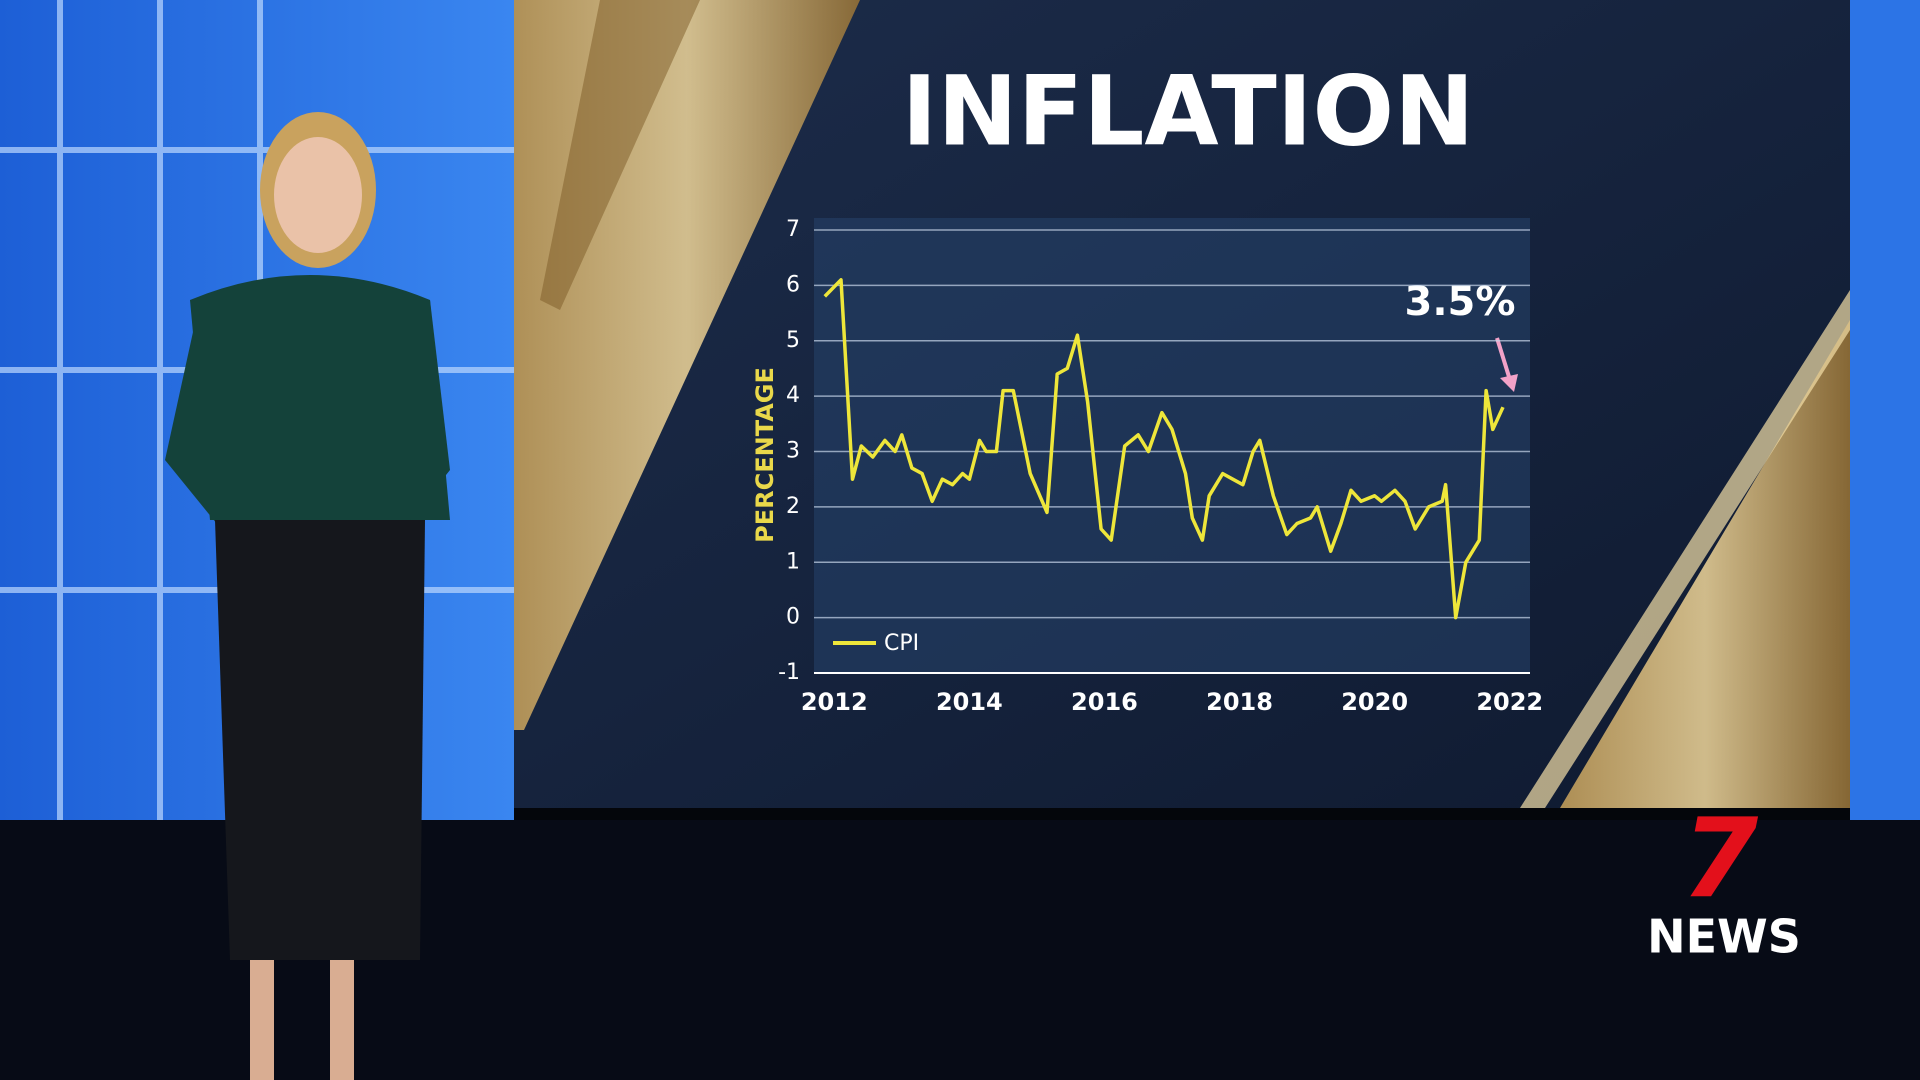 The width and height of the screenshot is (1920, 1080). Describe the element at coordinates (793, 284) in the screenshot. I see `y-tick-label: 6` at that location.